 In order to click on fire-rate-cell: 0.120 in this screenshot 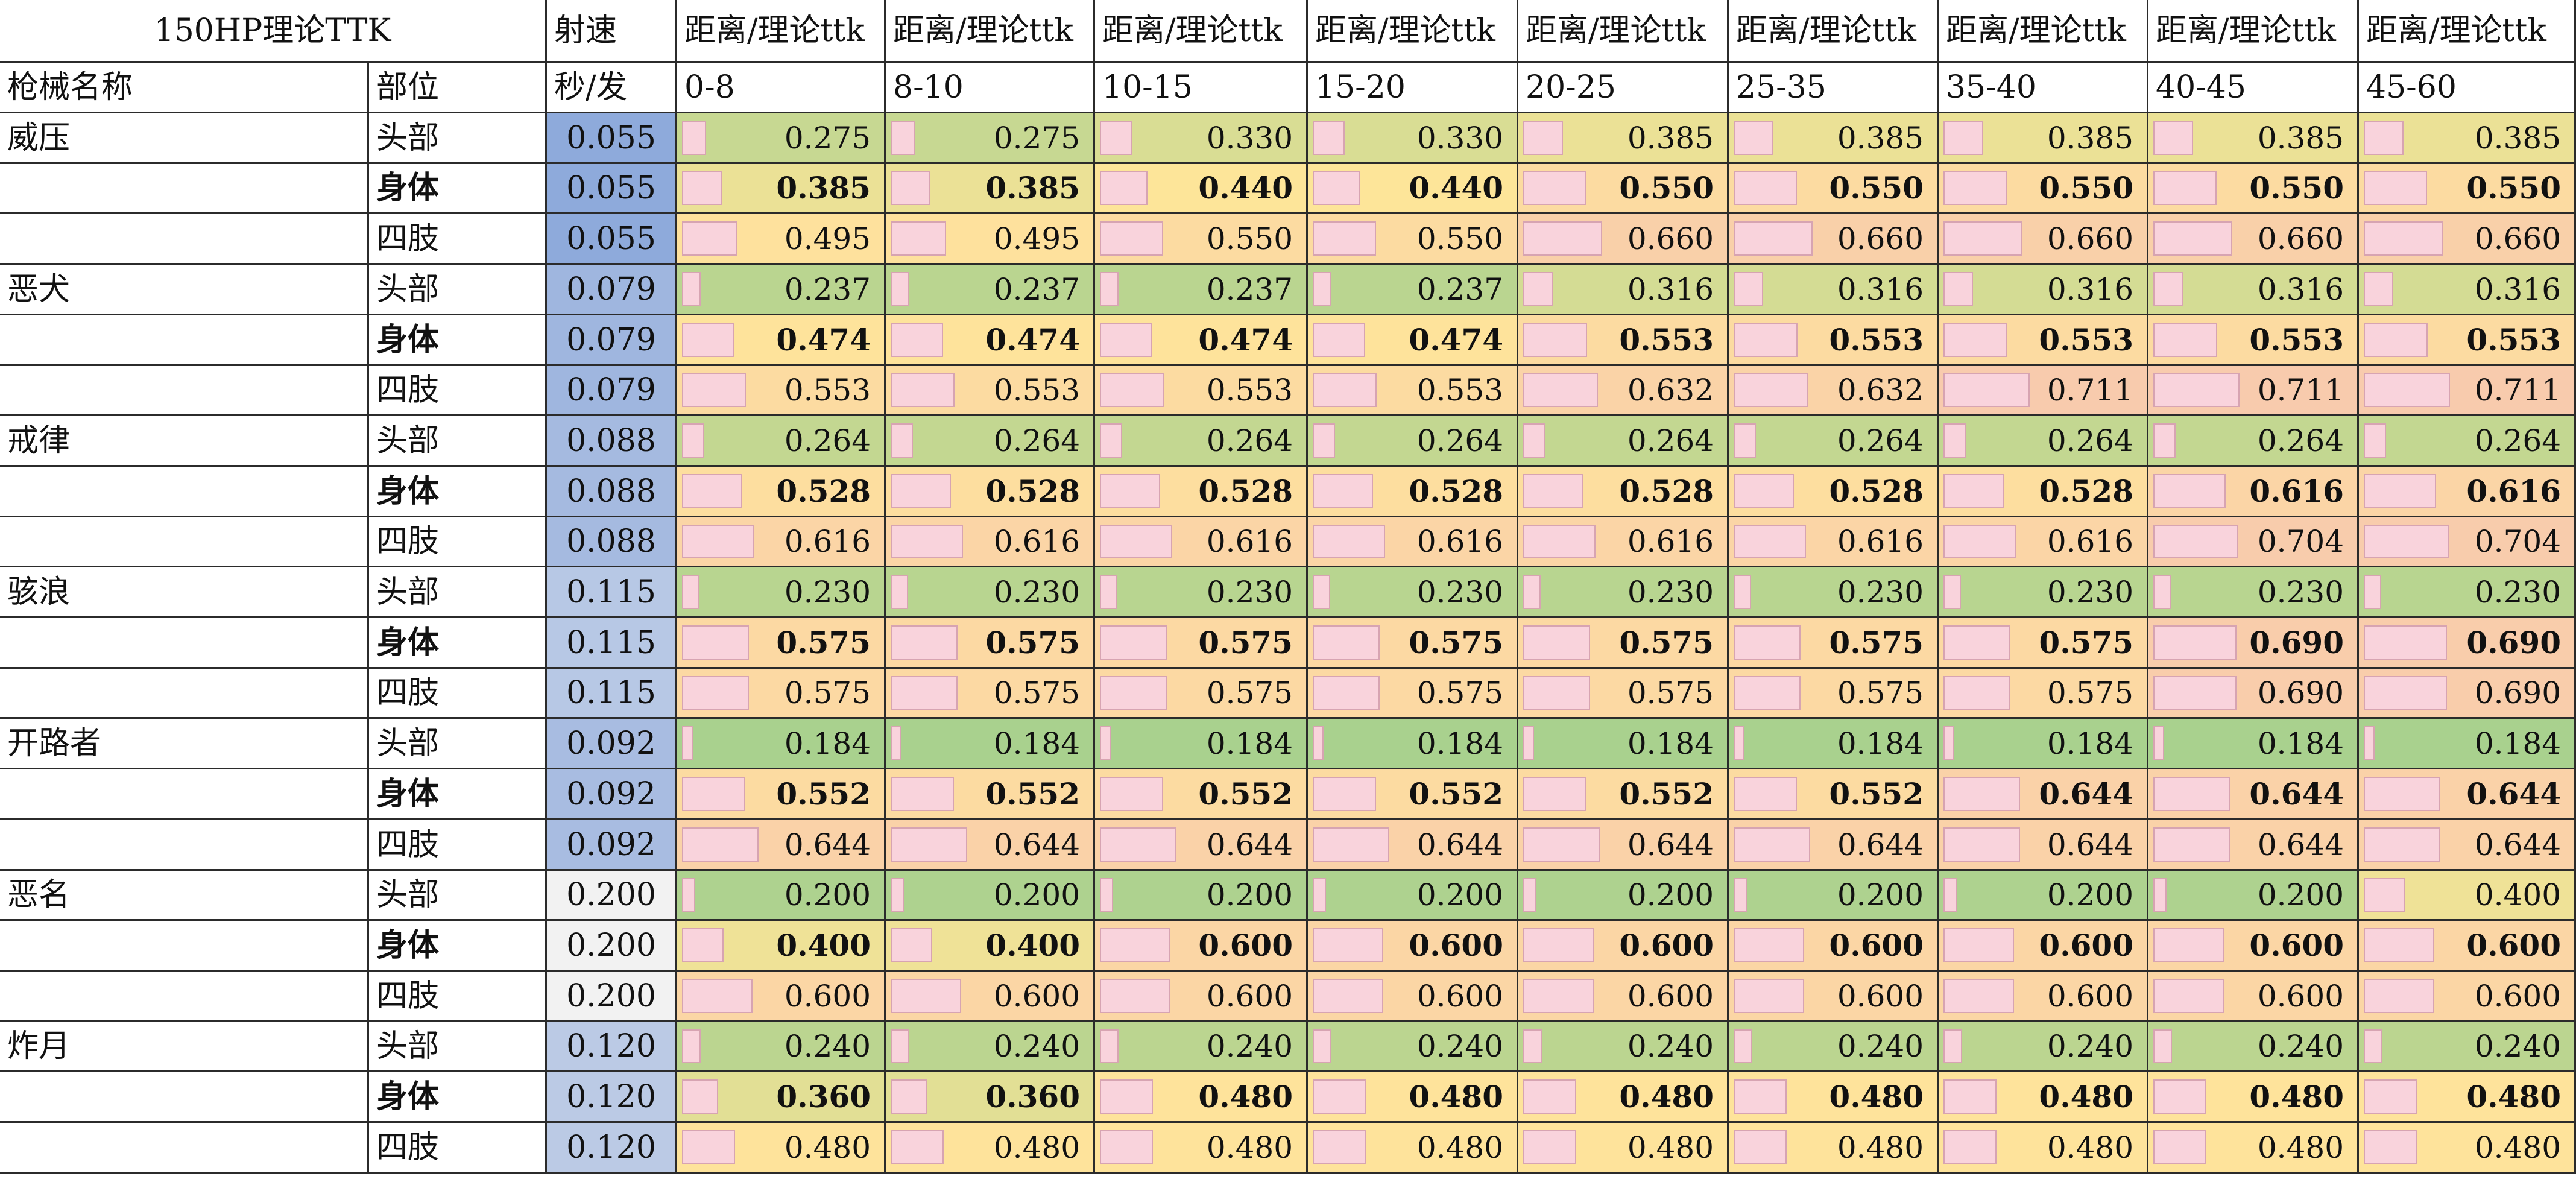, I will do `click(612, 1148)`.